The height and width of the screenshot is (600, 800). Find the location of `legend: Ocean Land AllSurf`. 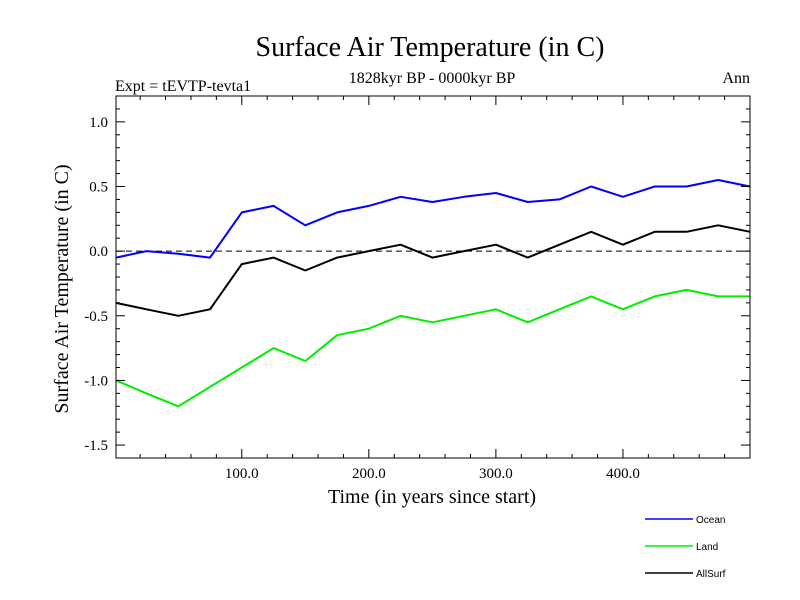

legend: Ocean Land AllSurf is located at coordinates (685, 547).